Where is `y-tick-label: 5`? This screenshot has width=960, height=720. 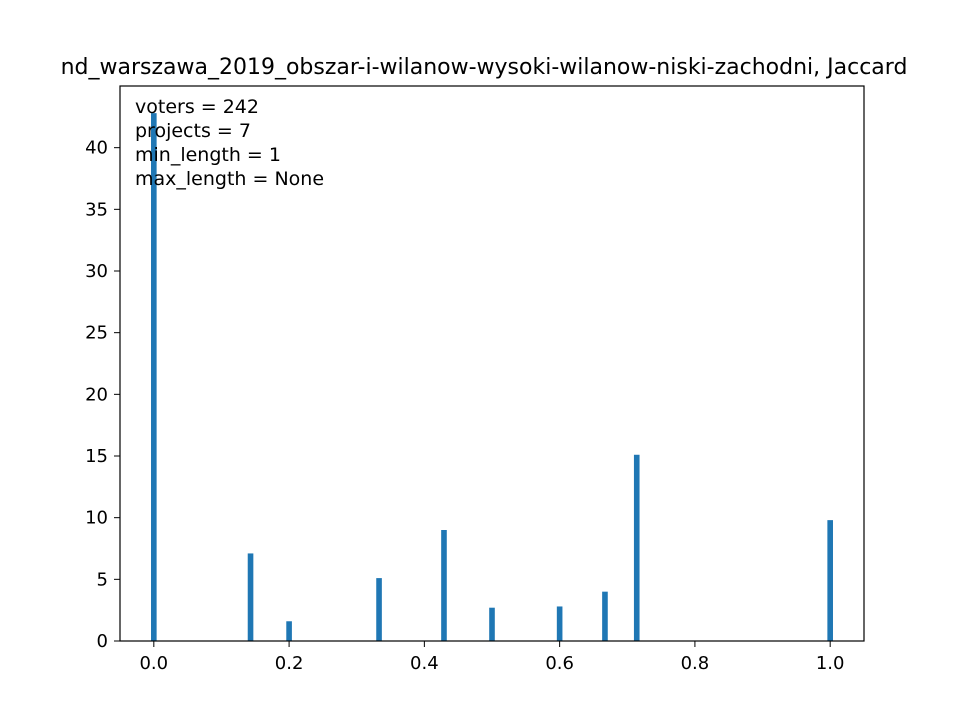
y-tick-label: 5 is located at coordinates (102, 579).